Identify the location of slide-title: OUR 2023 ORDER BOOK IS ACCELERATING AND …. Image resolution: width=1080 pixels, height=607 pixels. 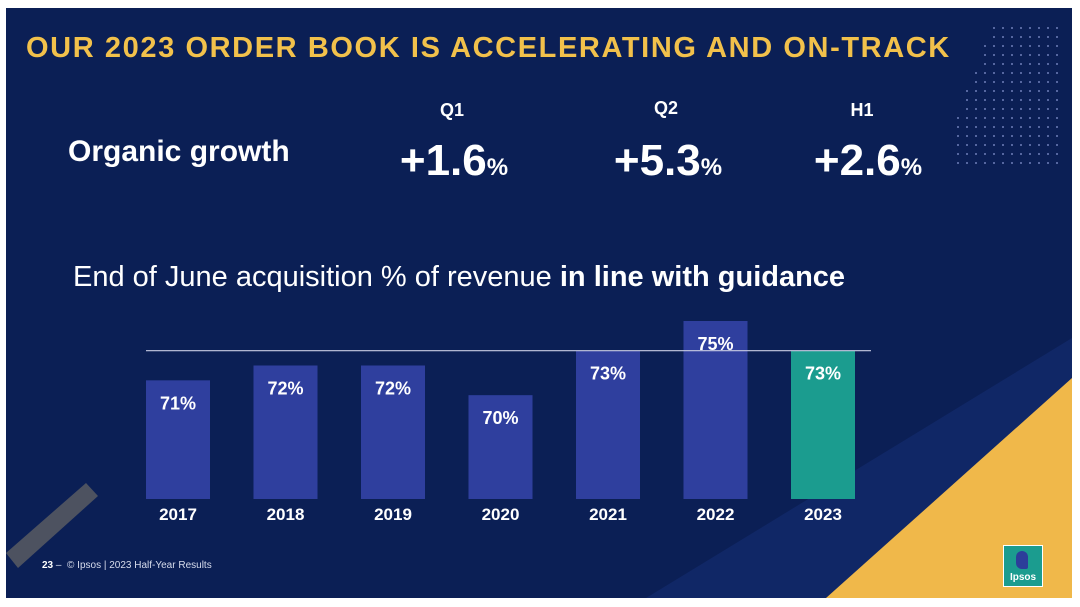
(488, 48).